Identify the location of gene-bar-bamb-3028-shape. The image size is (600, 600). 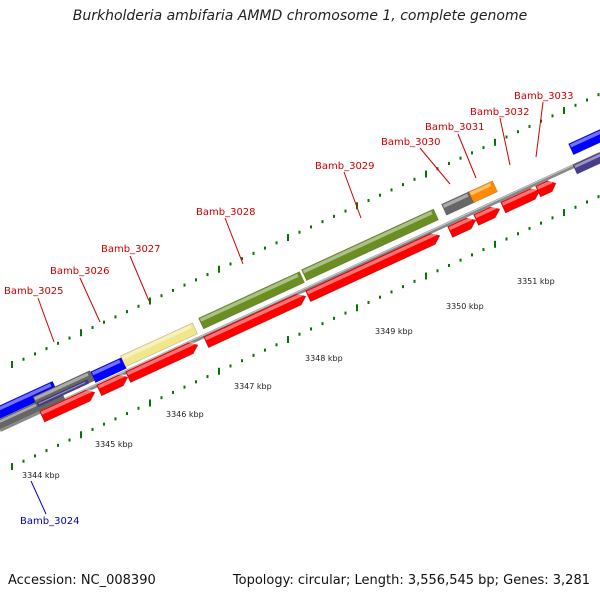
(251, 300).